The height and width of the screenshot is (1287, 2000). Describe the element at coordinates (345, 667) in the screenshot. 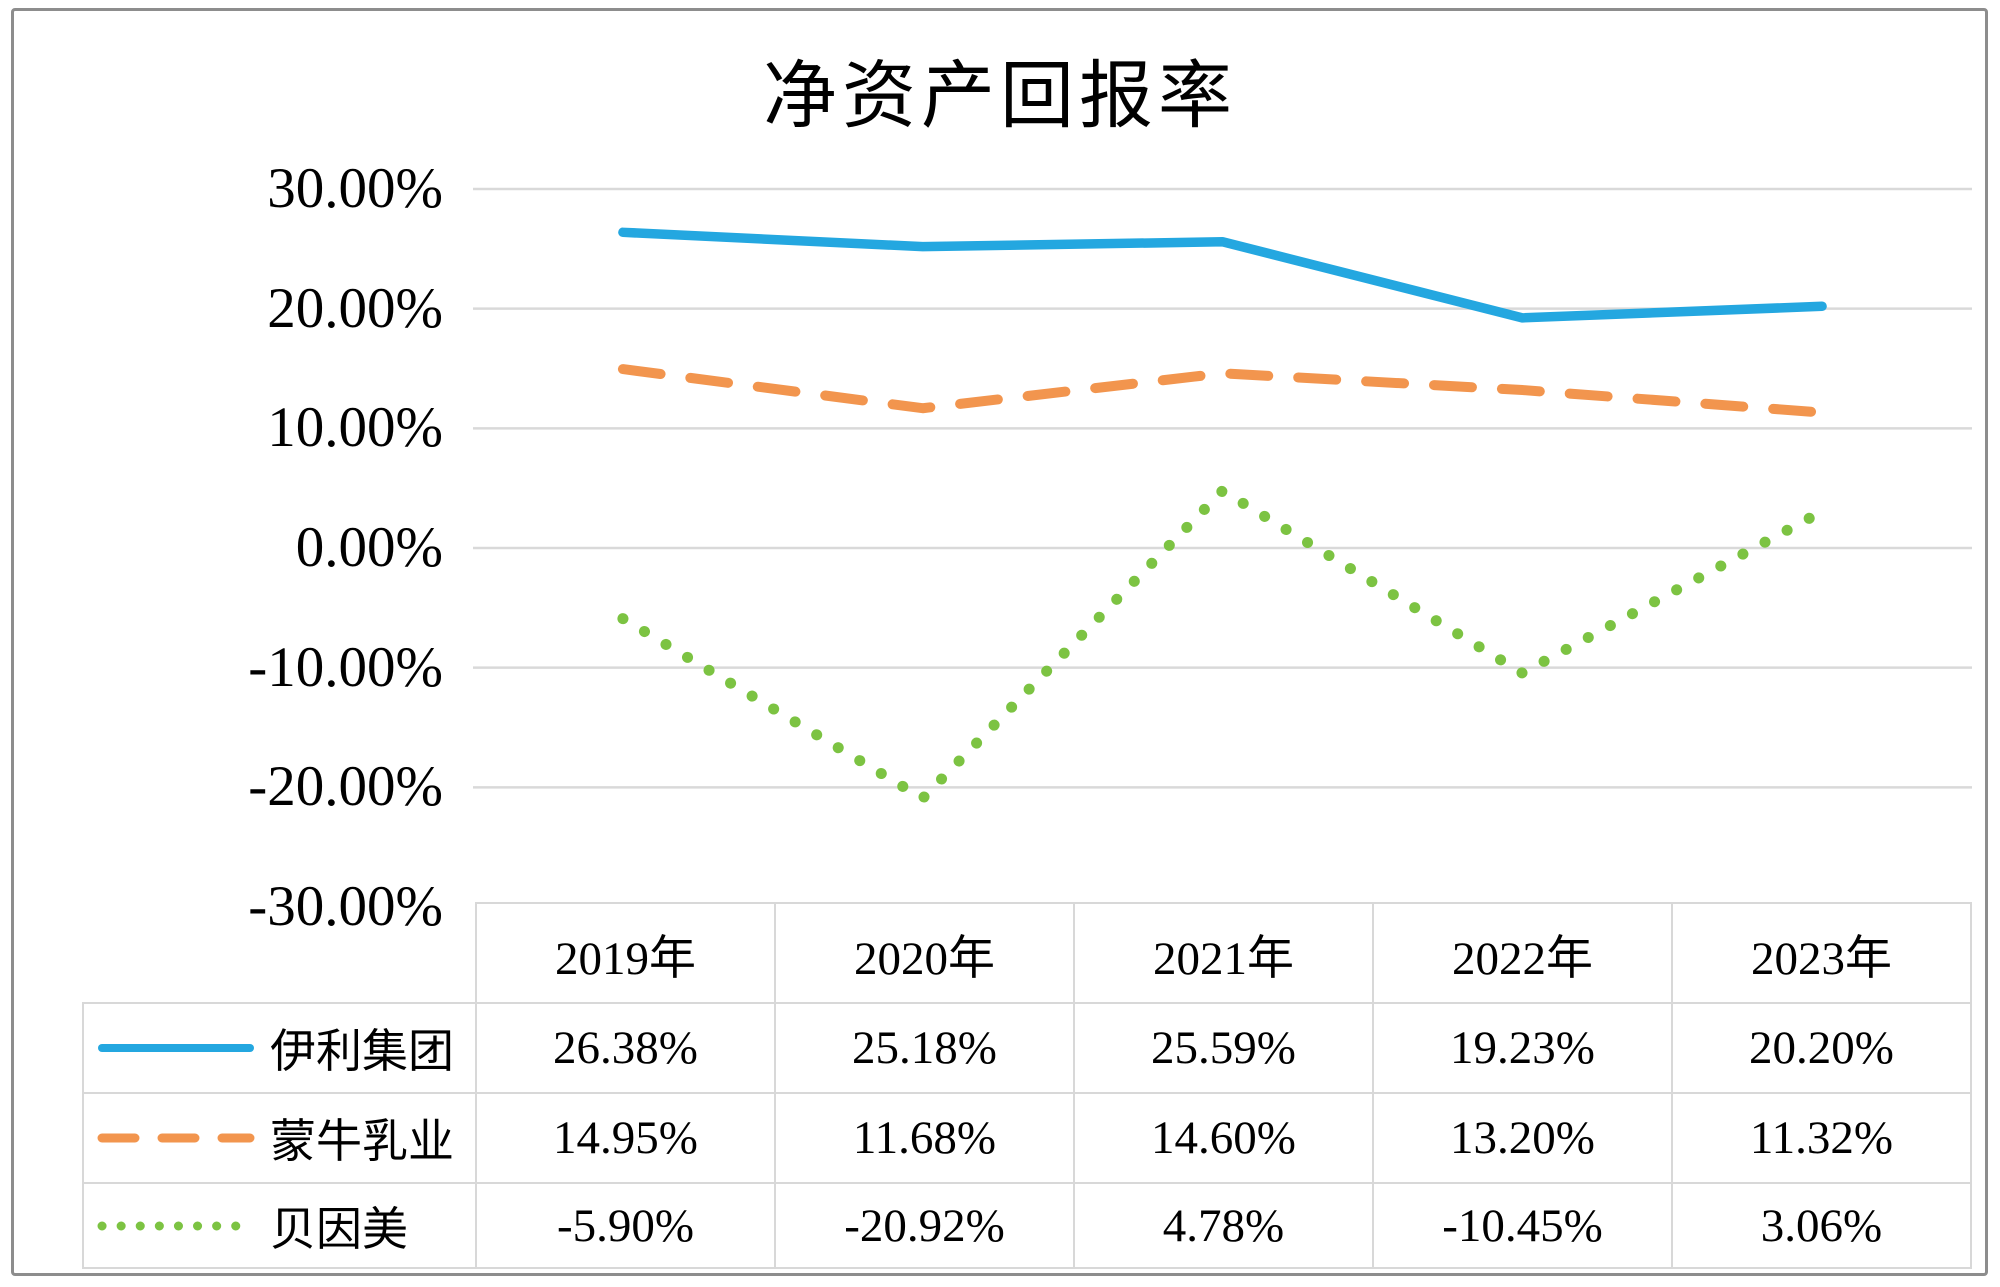

I see `y-axis-tick-label: -10.00%` at that location.